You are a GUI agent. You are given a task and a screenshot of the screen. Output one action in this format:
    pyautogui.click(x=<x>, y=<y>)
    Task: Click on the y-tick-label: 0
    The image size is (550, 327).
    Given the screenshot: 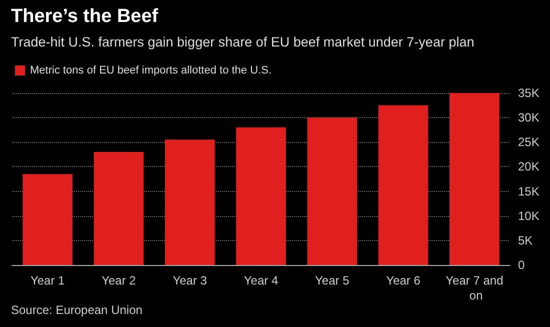 What is the action you would take?
    pyautogui.click(x=521, y=265)
    